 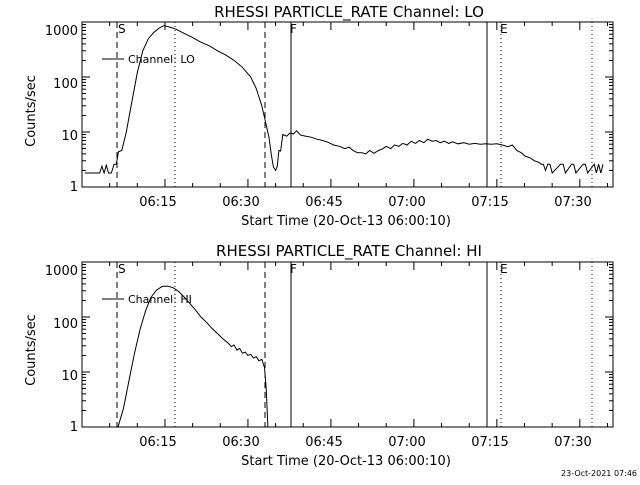 I want to click on panel-lo-ytick-label-10: 10, so click(x=69, y=136).